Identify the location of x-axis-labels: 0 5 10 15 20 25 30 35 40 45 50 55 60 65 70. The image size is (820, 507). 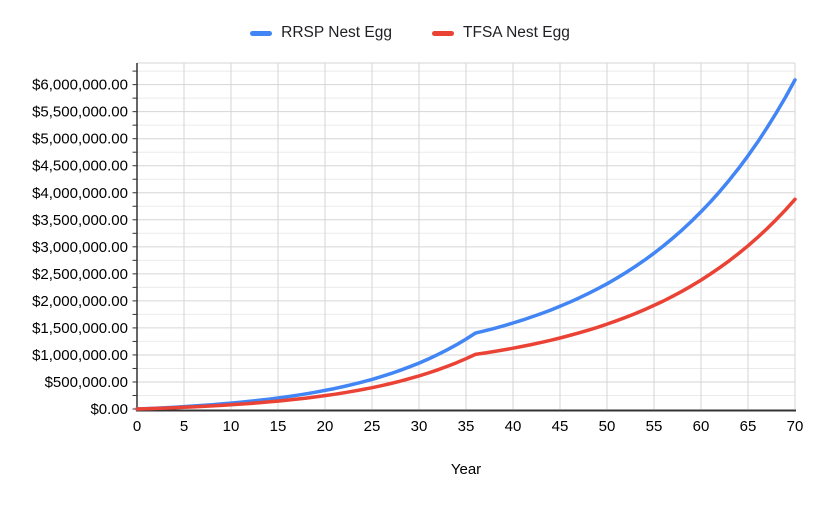
(468, 426).